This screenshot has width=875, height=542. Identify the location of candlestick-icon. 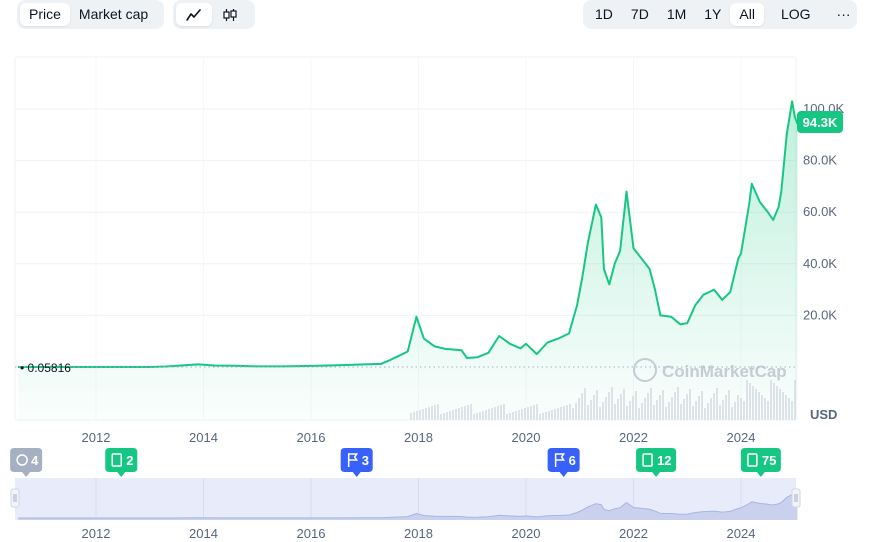
(230, 14).